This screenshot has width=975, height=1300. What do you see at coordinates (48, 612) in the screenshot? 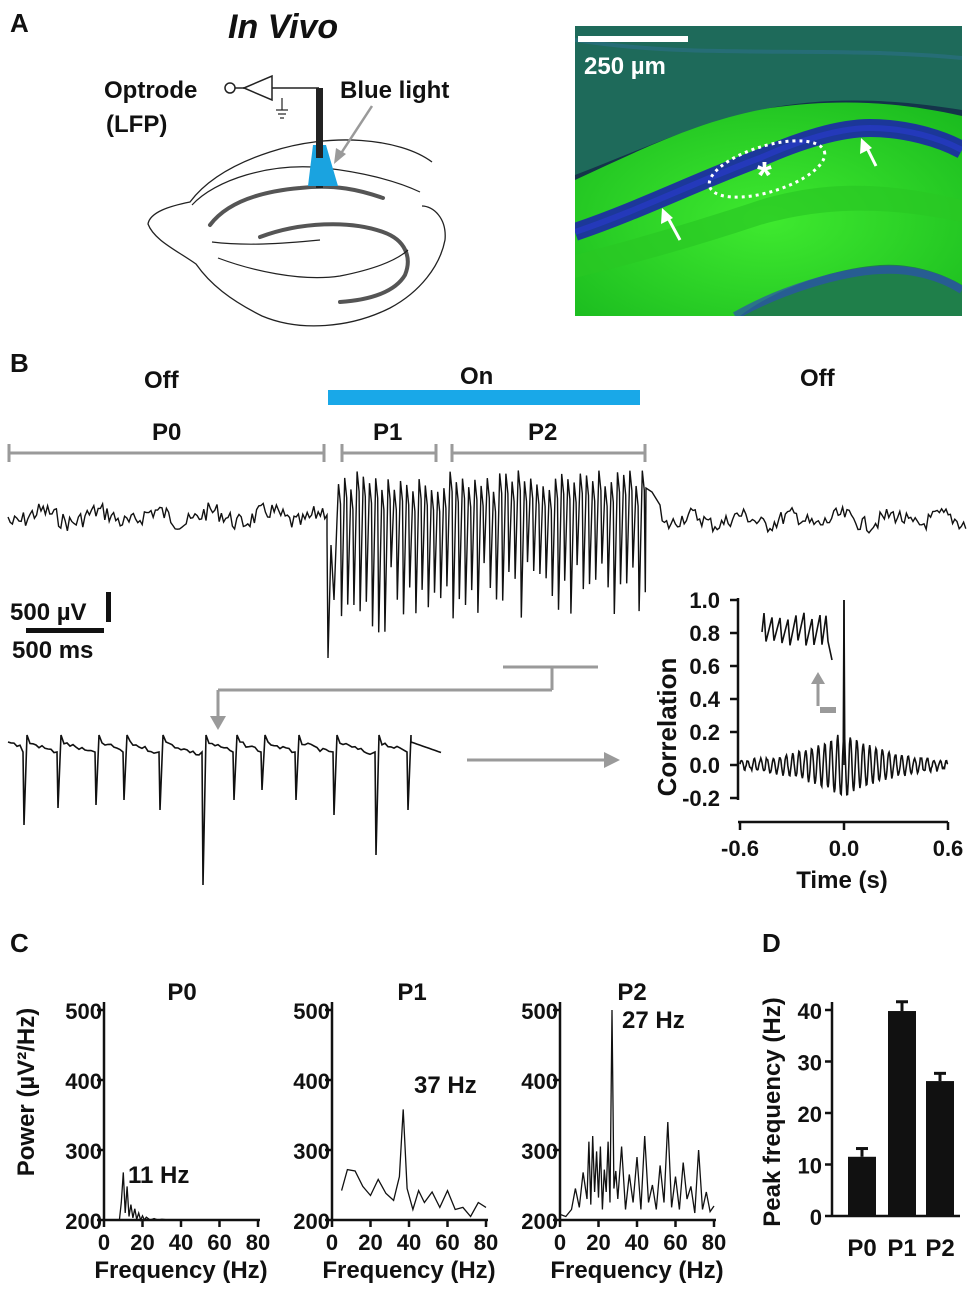
I see `voltage-scale-label: 500 µV` at bounding box center [48, 612].